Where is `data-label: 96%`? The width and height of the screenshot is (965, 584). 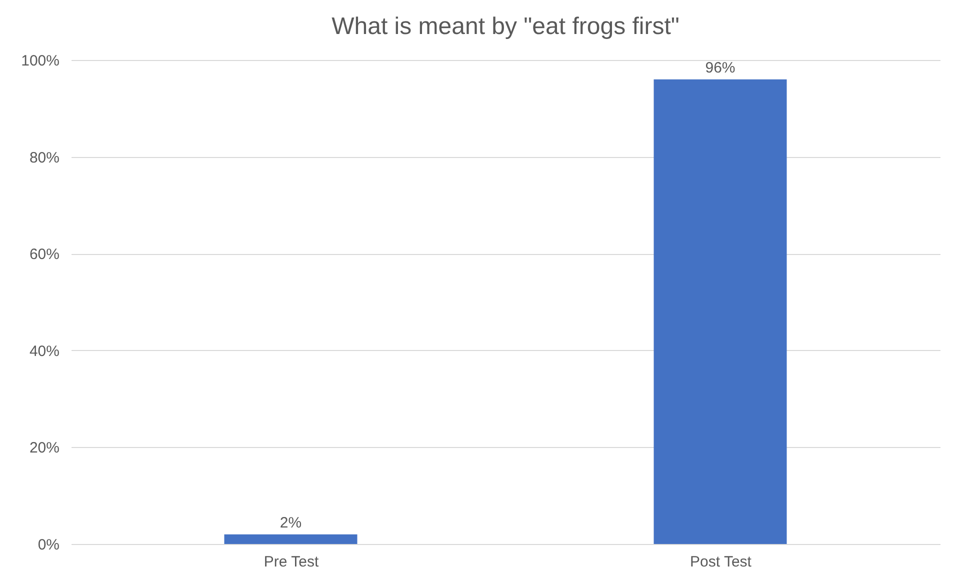
data-label: 96% is located at coordinates (720, 67).